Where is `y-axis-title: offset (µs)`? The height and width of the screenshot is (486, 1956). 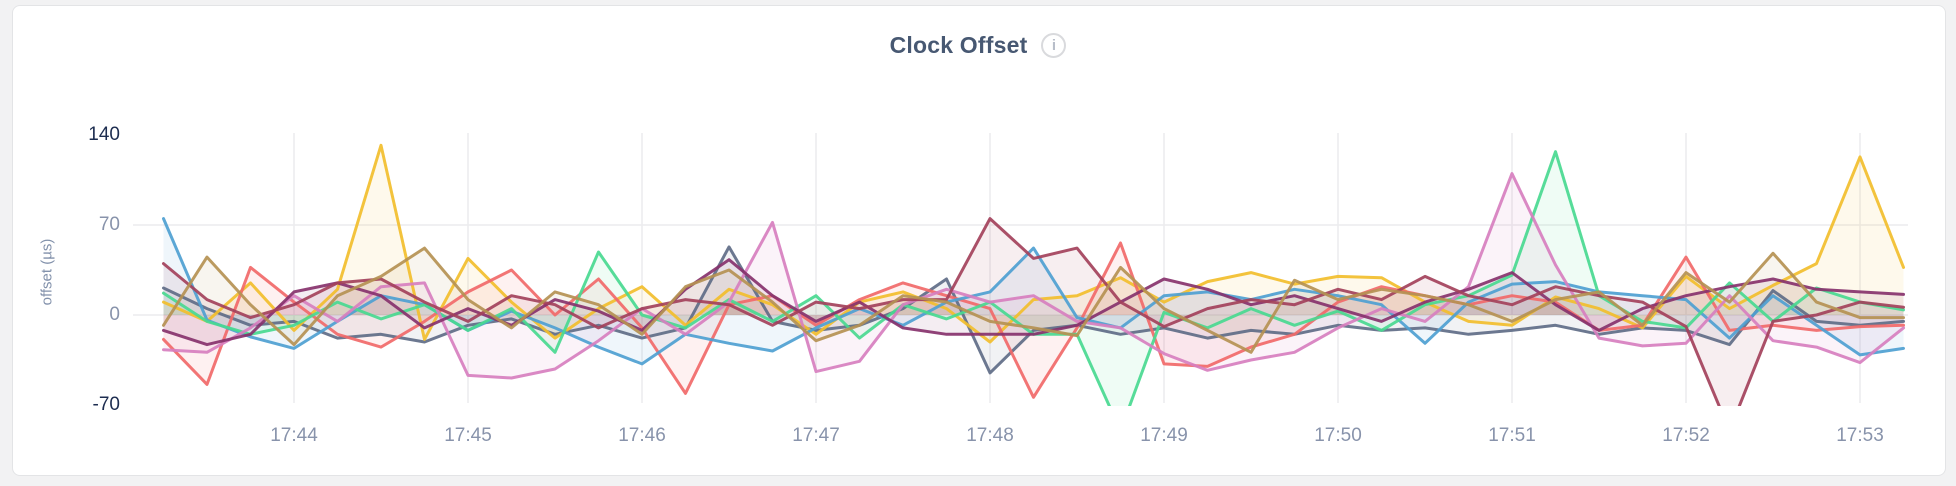 y-axis-title: offset (µs) is located at coordinates (47, 272).